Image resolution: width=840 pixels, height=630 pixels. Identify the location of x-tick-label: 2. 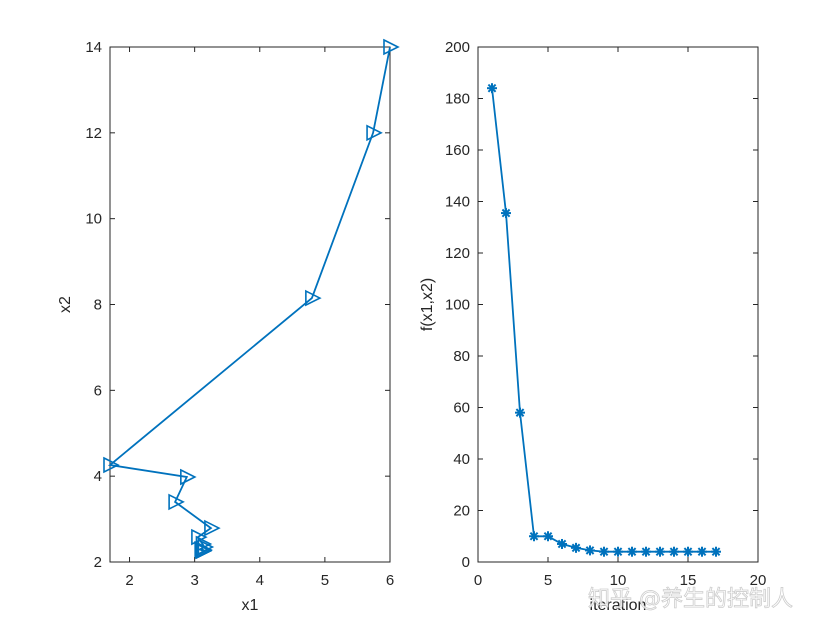
(129, 580).